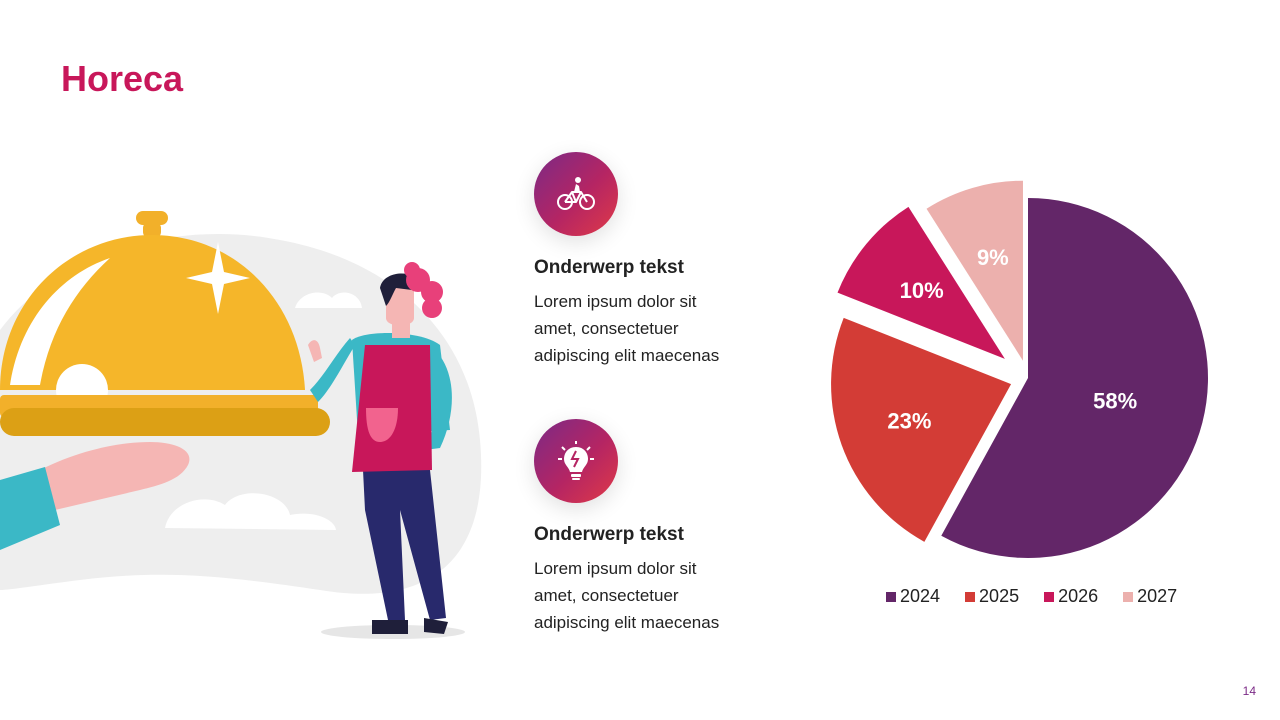  What do you see at coordinates (410, 626) in the screenshot?
I see `shoes` at bounding box center [410, 626].